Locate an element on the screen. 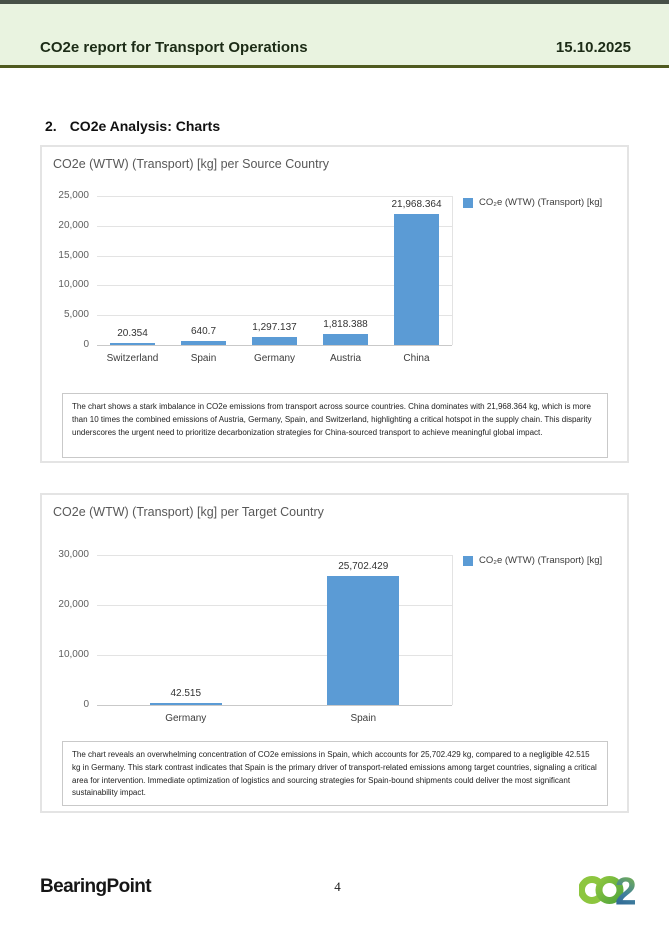 The height and width of the screenshot is (949, 669). y-axis-tick-label: 15,000 is located at coordinates (73, 255).